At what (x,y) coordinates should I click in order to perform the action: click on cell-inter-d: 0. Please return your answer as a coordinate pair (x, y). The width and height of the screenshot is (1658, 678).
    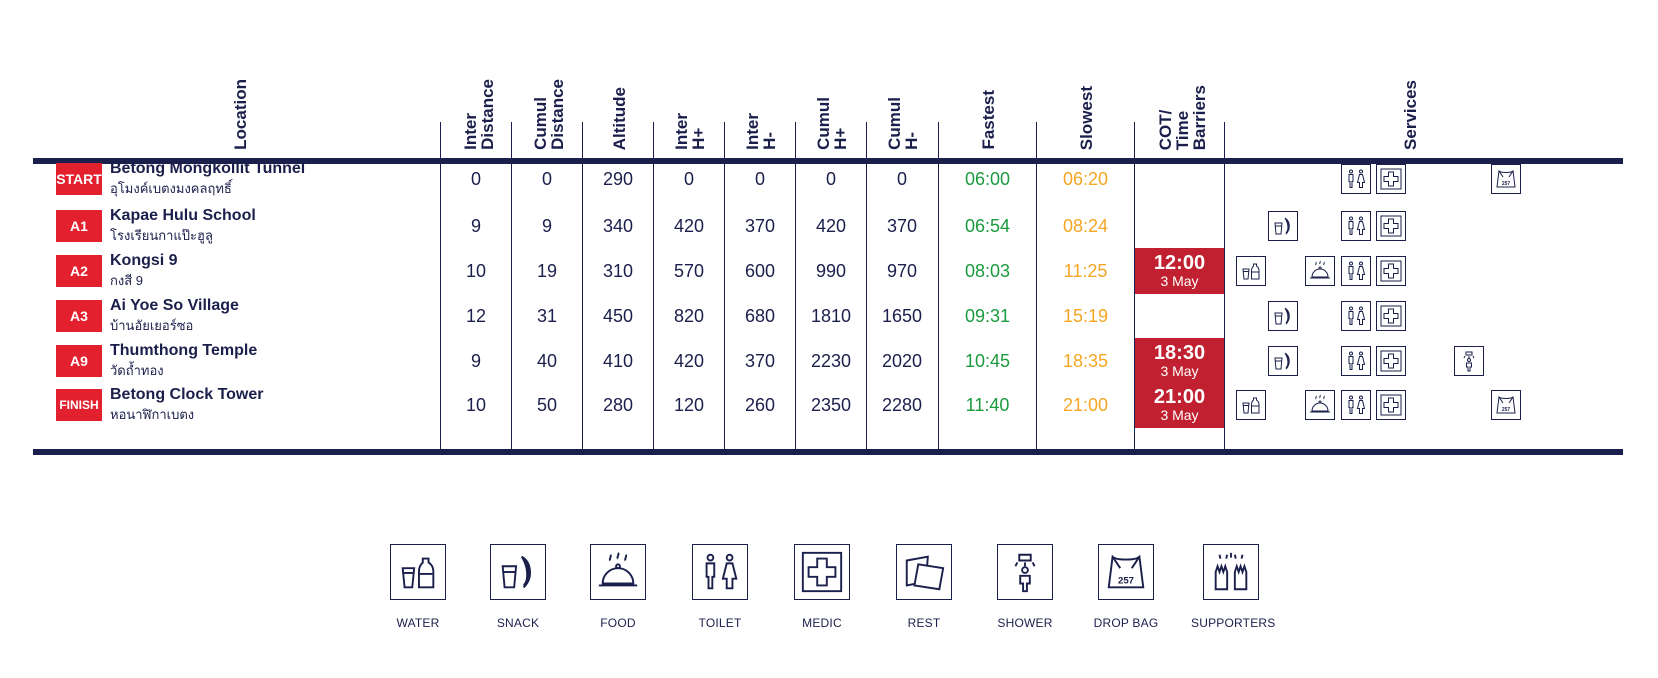
    Looking at the image, I should click on (475, 179).